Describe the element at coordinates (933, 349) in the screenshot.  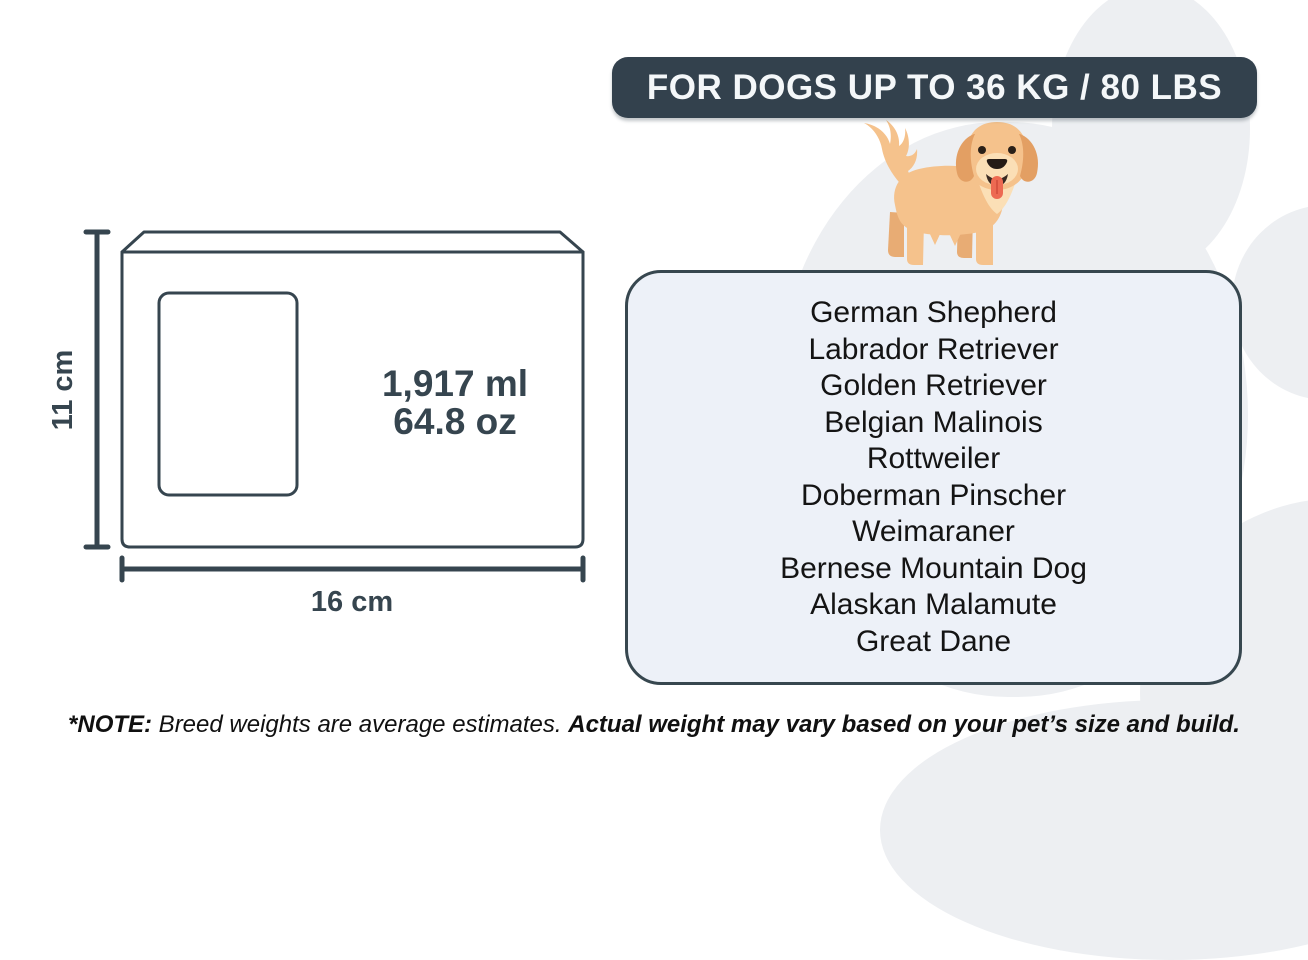
I see `breed-item: Labrador Retriever` at that location.